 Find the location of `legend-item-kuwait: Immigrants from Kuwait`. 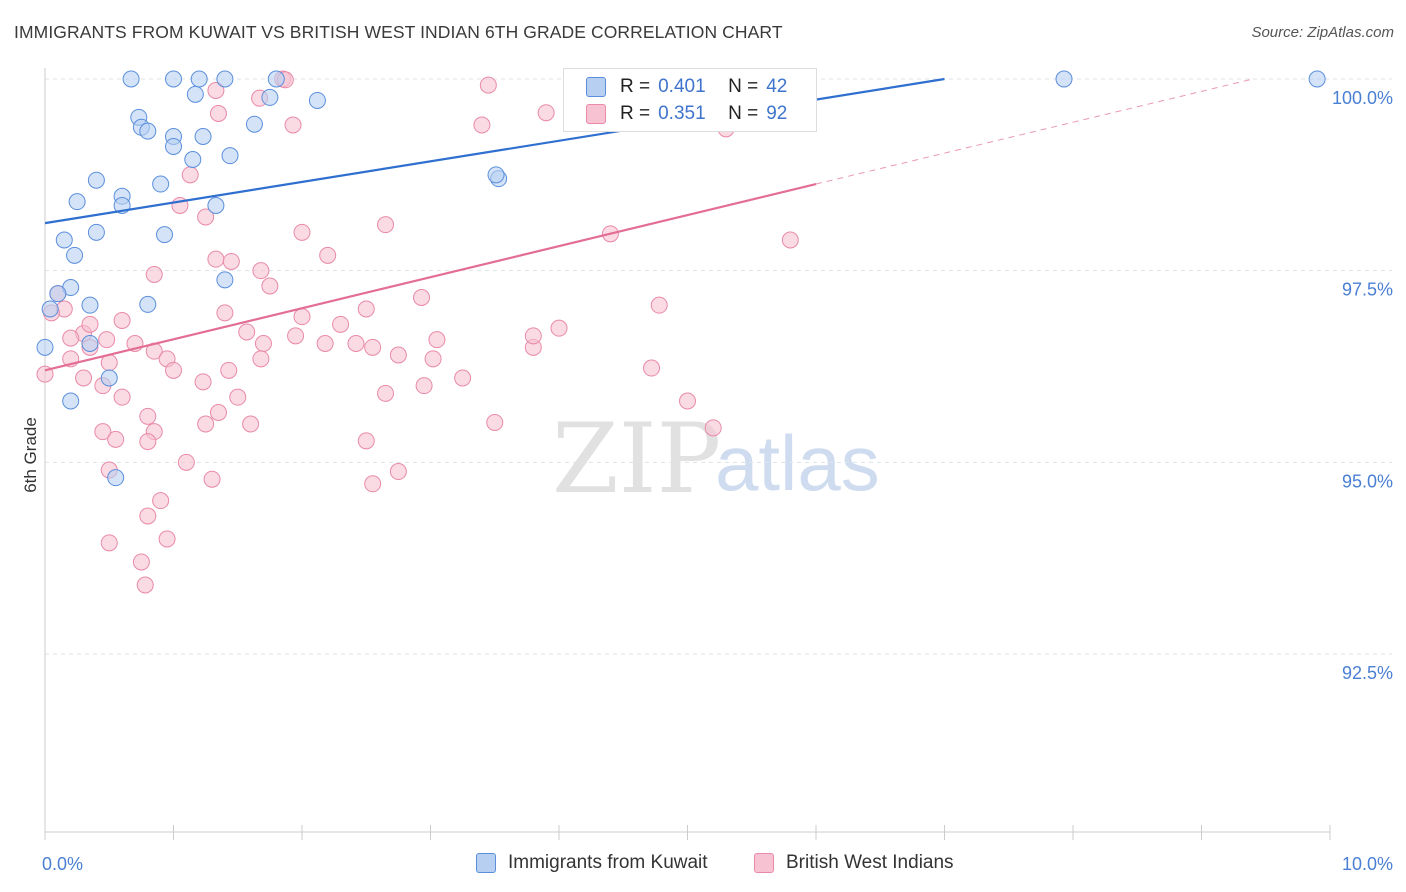

legend-item-kuwait: Immigrants from Kuwait is located at coordinates (592, 863).